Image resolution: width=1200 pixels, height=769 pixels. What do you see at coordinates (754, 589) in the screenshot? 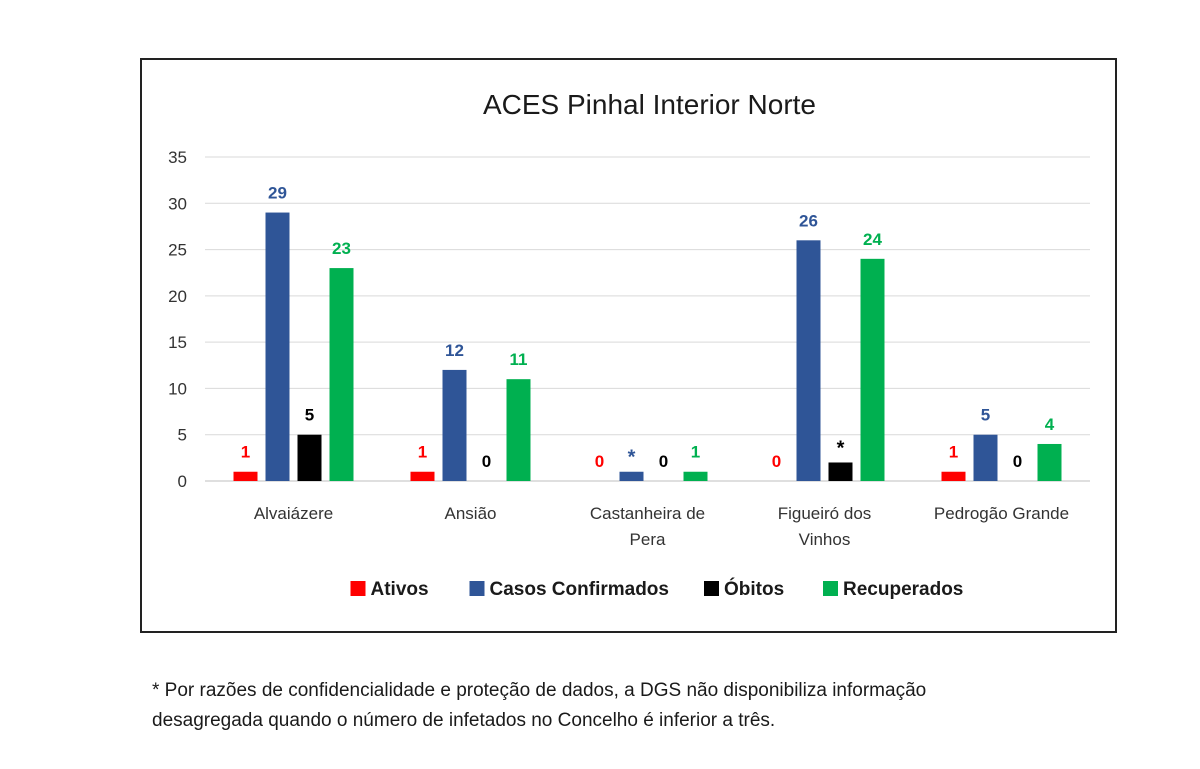
I see `legend-label: Óbitos` at bounding box center [754, 589].